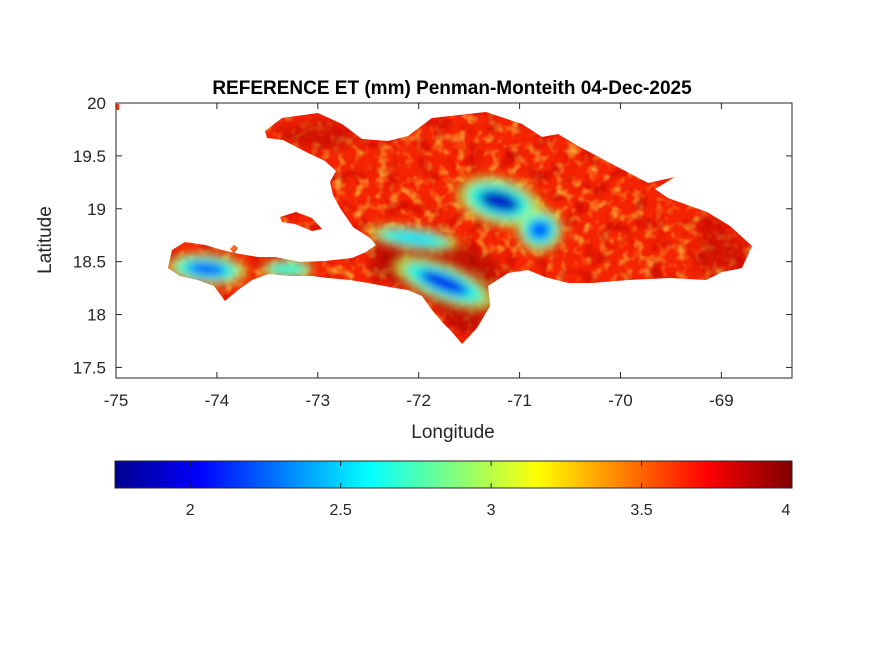 The width and height of the screenshot is (875, 656). I want to click on x-tick-label: -74, so click(217, 400).